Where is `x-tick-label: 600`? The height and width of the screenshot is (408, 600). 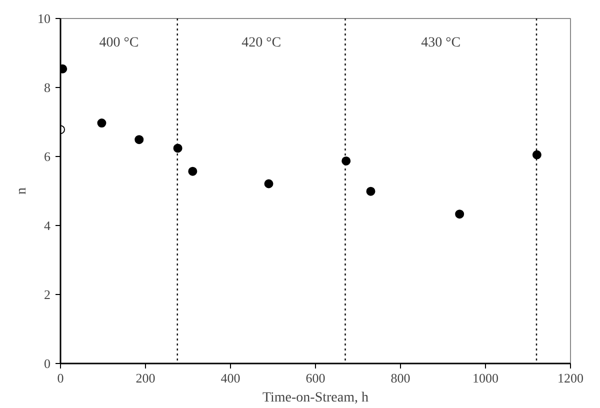 x-tick-label: 600 is located at coordinates (316, 378).